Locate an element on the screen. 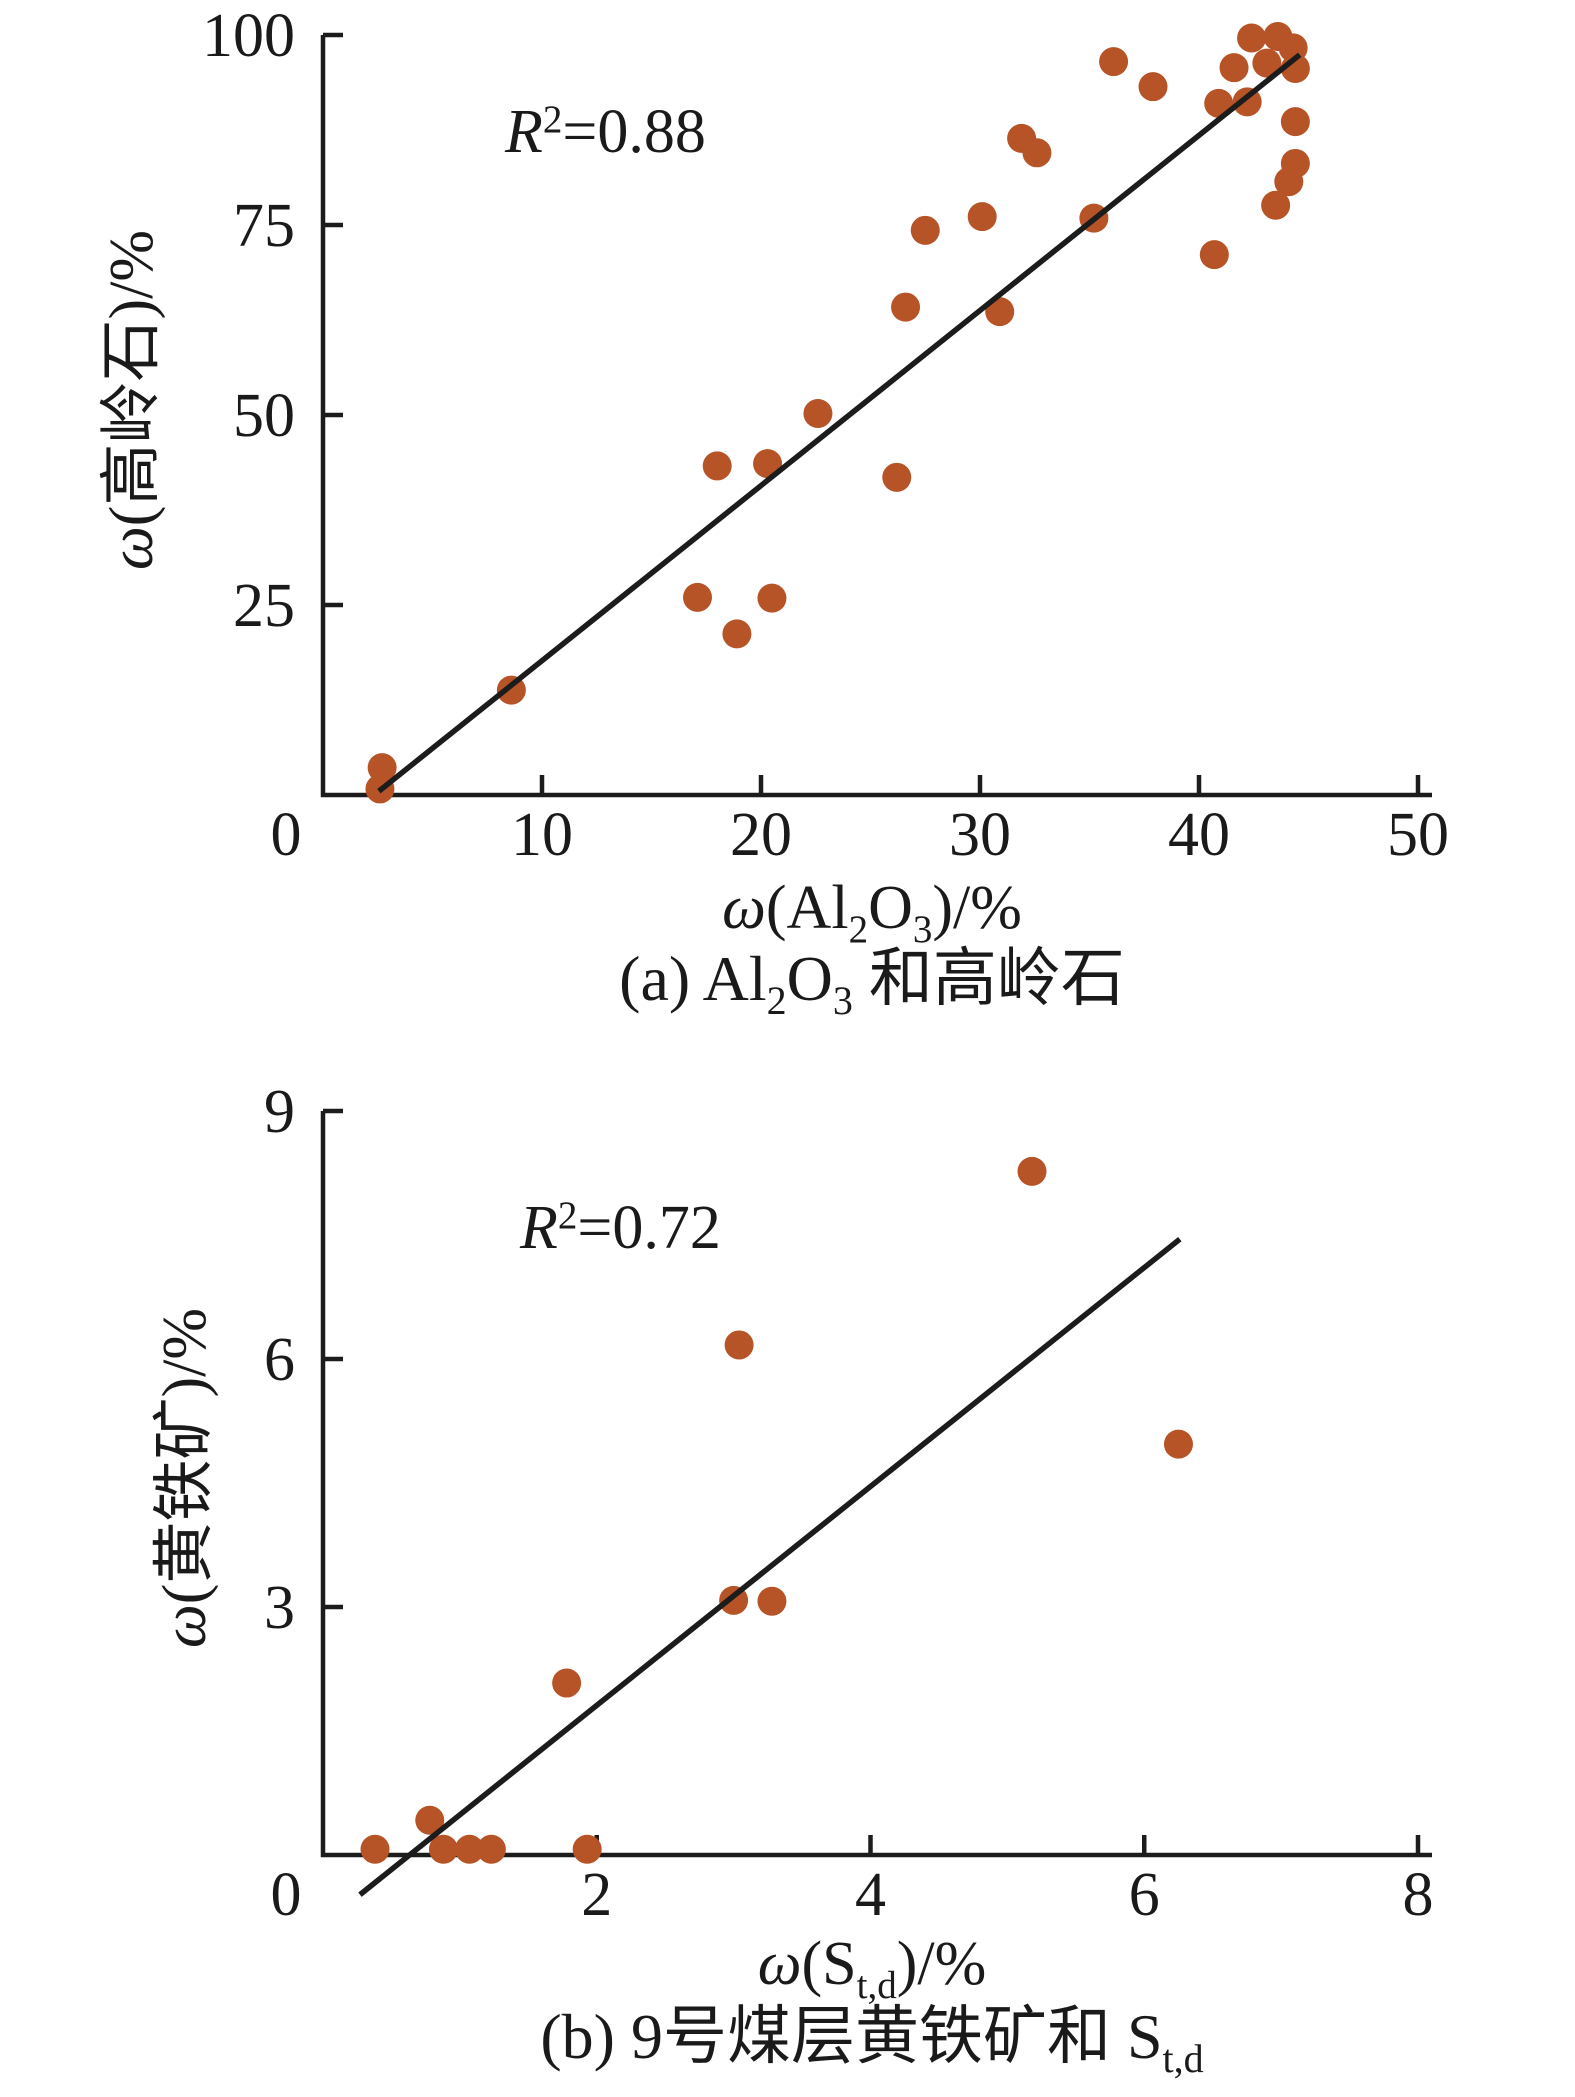  chart-a-x-axis-title-part: O is located at coordinates (890, 908).